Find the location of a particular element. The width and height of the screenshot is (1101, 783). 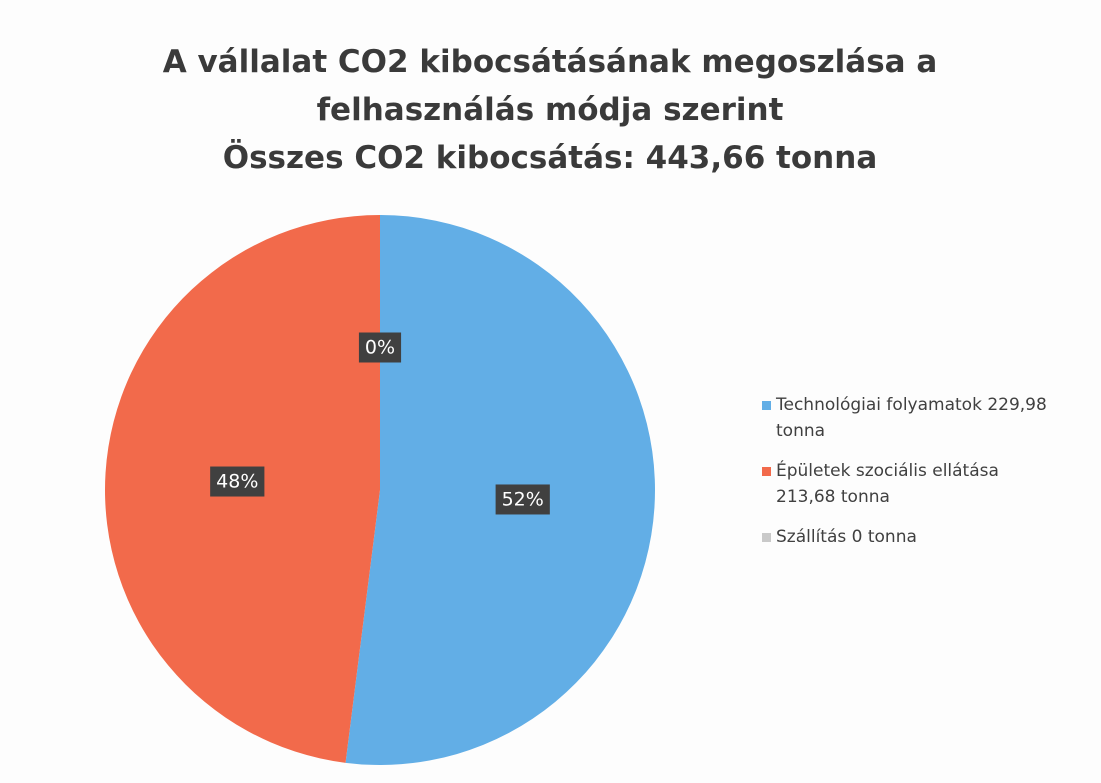

legend-item: Technológiai folyamatok 229,98 tonna is located at coordinates (912, 418).